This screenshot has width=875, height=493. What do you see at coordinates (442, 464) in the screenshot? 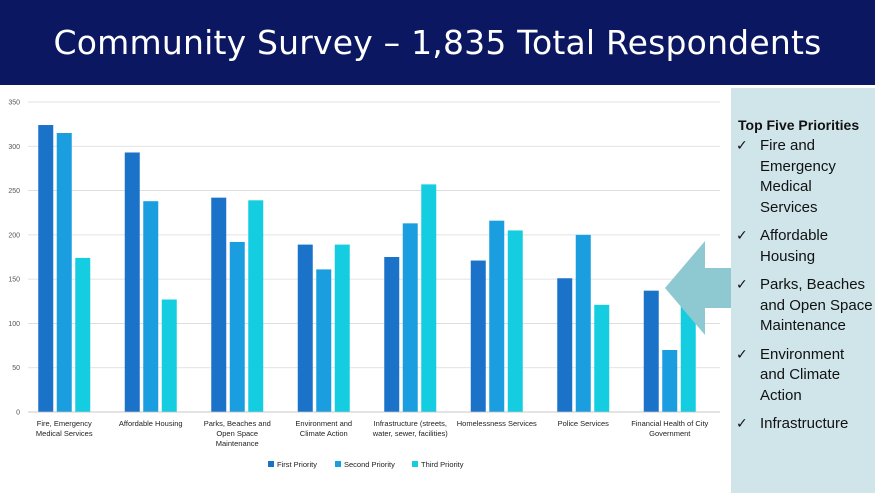
I see `legend-label: Third Priority` at bounding box center [442, 464].